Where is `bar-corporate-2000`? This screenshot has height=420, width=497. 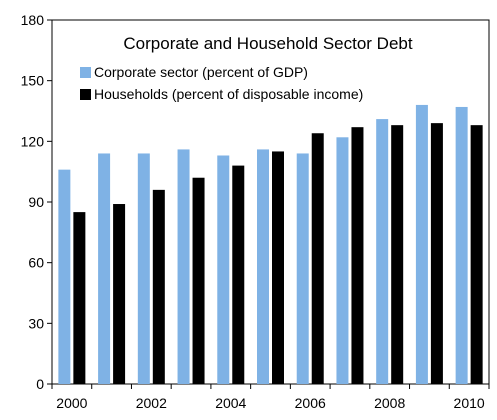
bar-corporate-2000 is located at coordinates (64, 276).